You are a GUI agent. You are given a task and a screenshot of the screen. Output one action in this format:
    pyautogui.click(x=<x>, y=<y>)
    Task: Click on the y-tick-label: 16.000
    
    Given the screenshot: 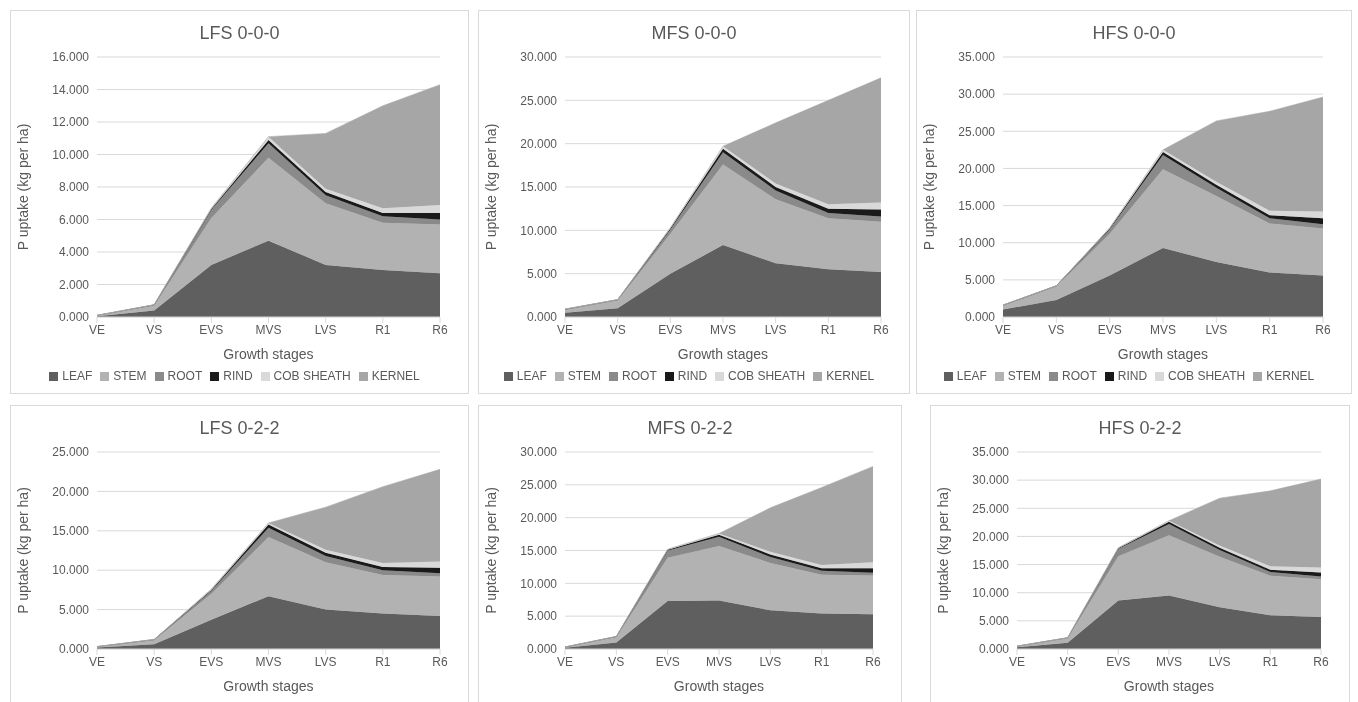 What is the action you would take?
    pyautogui.click(x=71, y=57)
    